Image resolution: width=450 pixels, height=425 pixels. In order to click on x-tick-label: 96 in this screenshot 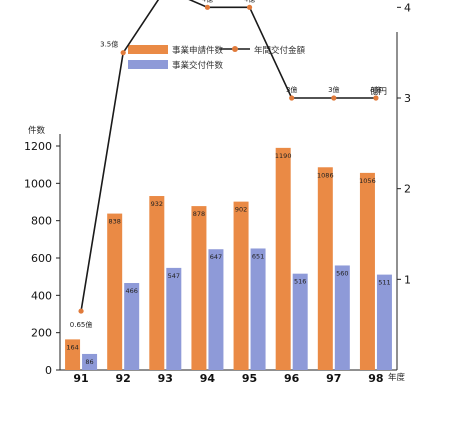, I will do `click(292, 378)`.